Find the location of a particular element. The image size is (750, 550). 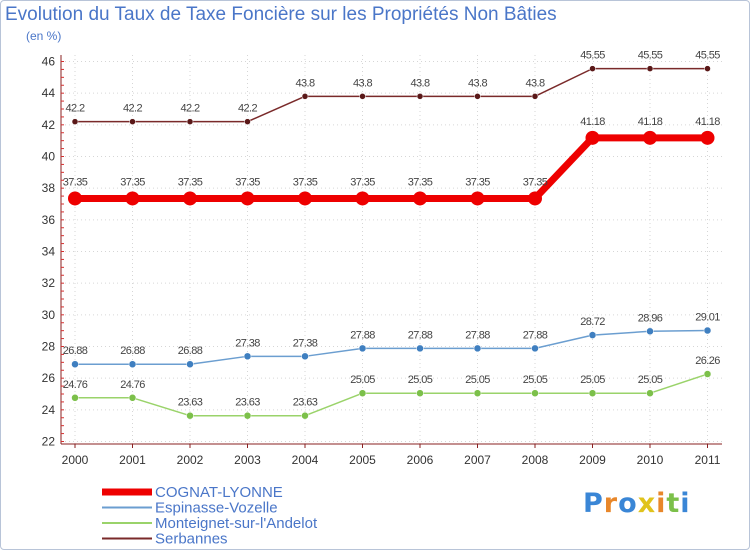

data-label-cognat-lyonne: 41.18 is located at coordinates (707, 122).